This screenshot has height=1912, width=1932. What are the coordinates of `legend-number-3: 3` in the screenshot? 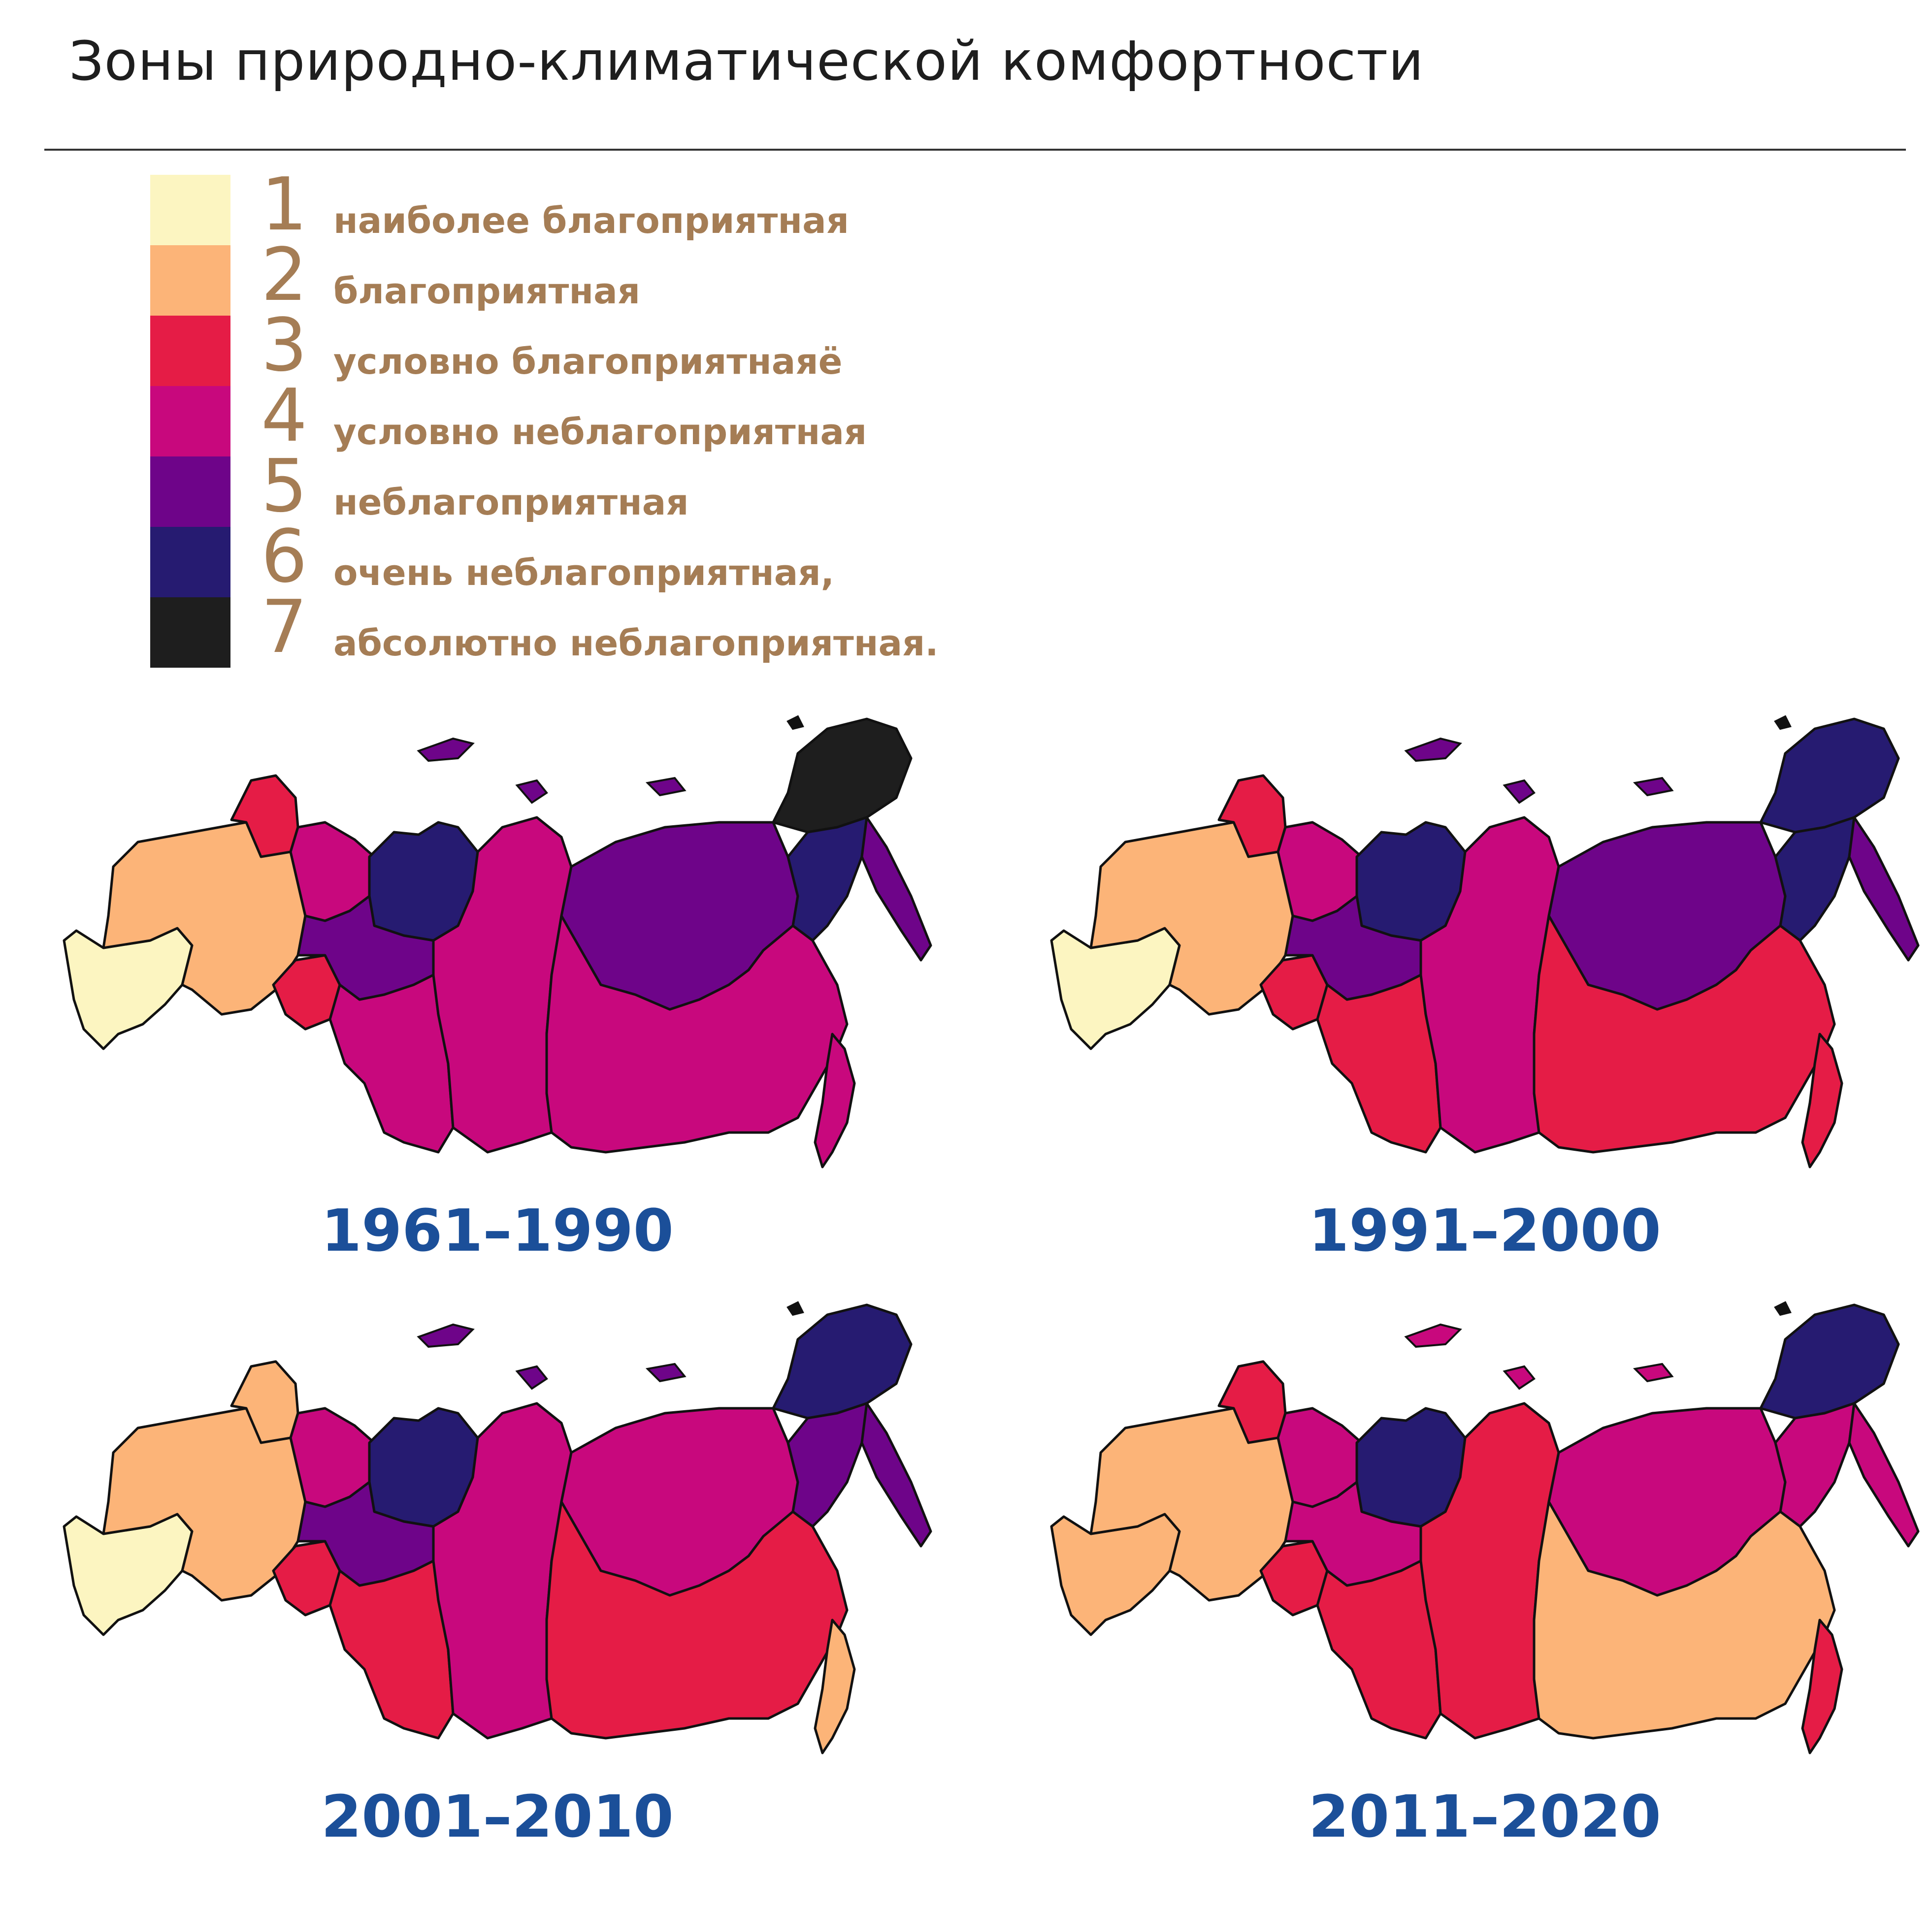 It's located at (284, 345).